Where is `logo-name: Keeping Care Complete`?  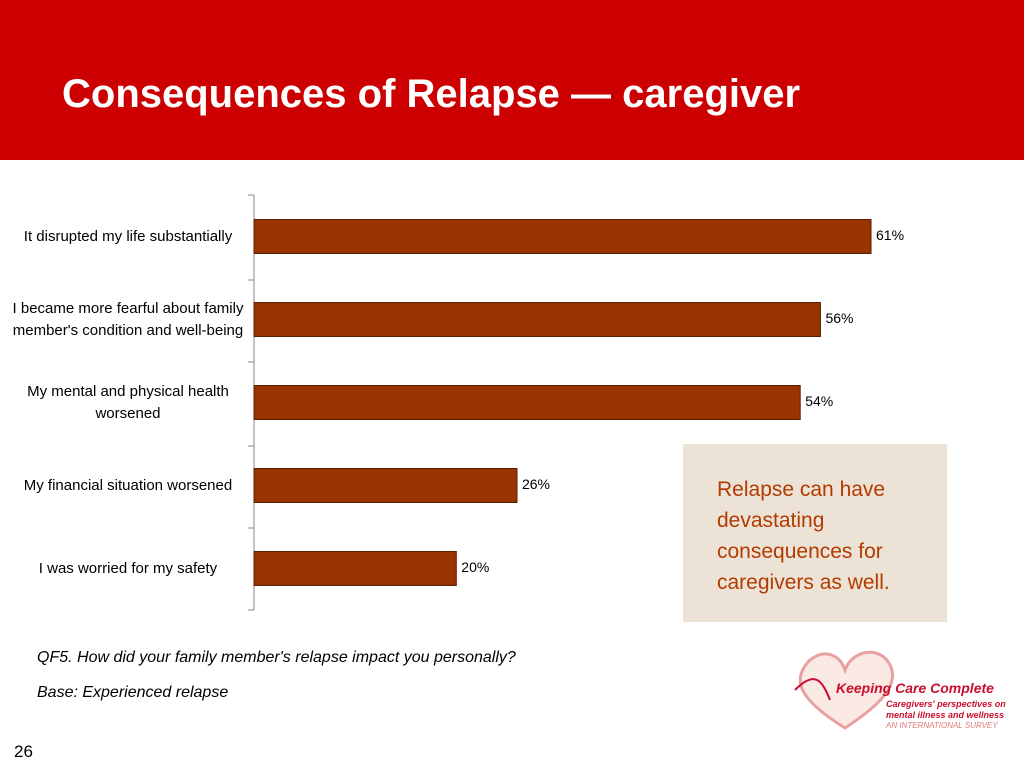 logo-name: Keeping Care Complete is located at coordinates (915, 688).